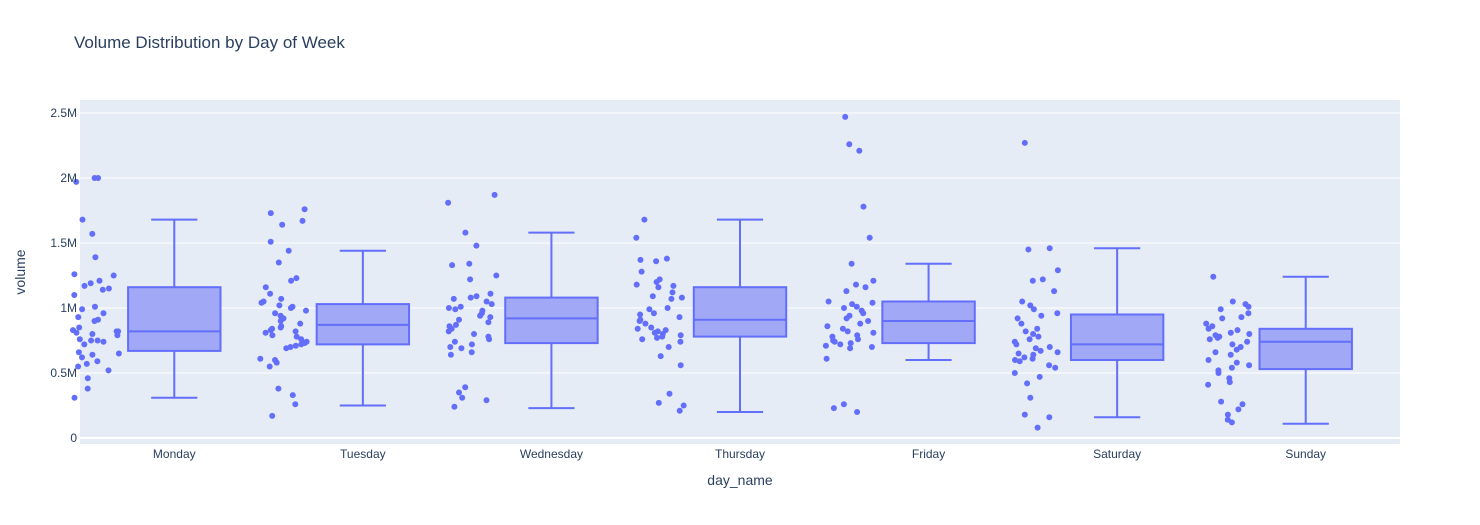 This screenshot has height=525, width=1480. What do you see at coordinates (1305, 350) in the screenshot?
I see `box-sunday` at bounding box center [1305, 350].